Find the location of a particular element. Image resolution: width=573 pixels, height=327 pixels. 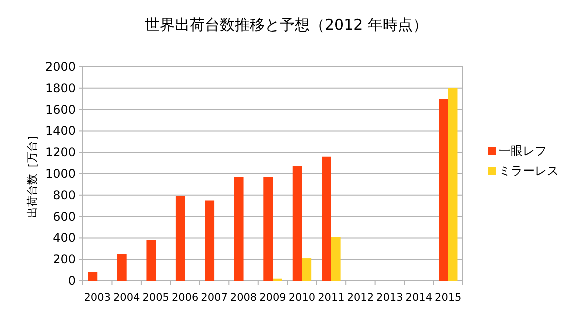

x-tick-label: 2006 is located at coordinates (185, 298).